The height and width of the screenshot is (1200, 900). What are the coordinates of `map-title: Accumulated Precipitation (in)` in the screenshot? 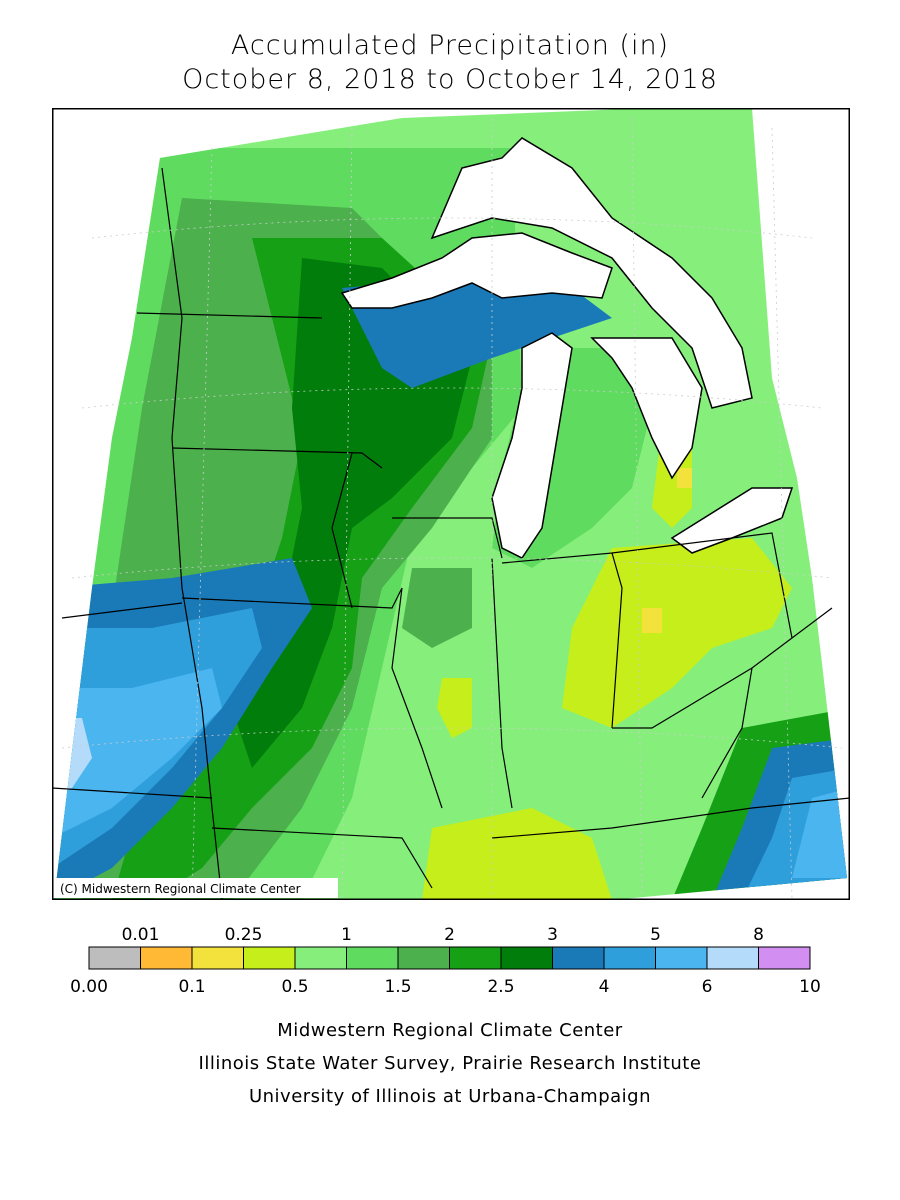 It's located at (450, 45).